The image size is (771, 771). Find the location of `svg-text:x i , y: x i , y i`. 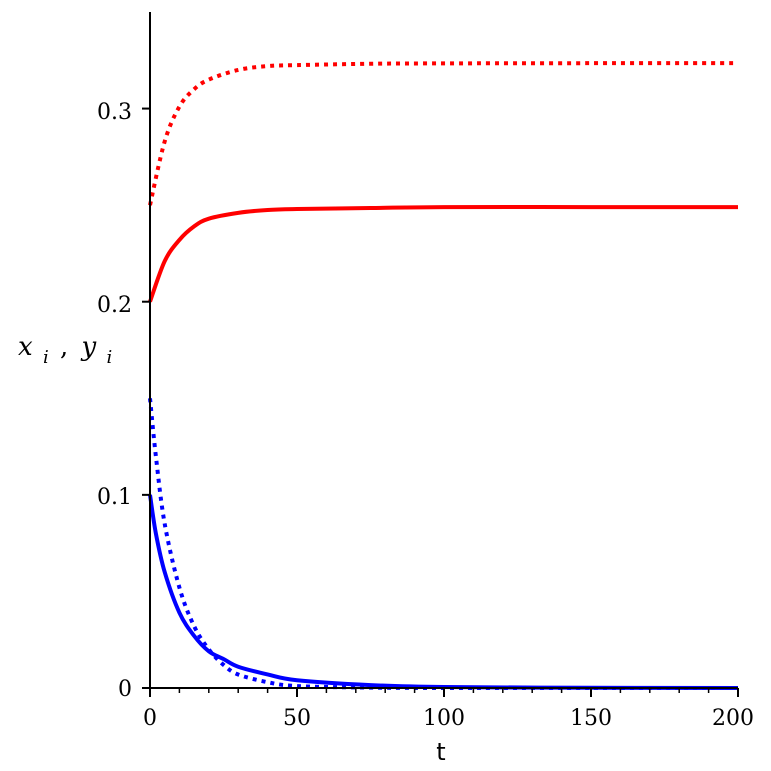

svg-text:x i , y: x i , y i is located at coordinates (65, 351).